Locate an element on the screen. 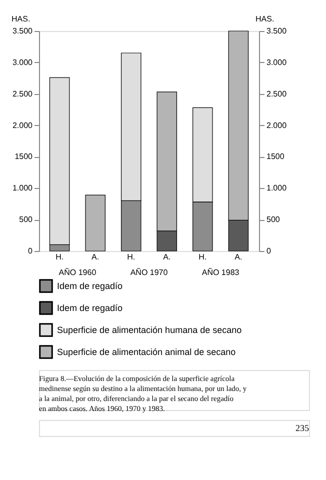 This screenshot has width=326, height=480. text: AÑO 1970 is located at coordinates (149, 272).